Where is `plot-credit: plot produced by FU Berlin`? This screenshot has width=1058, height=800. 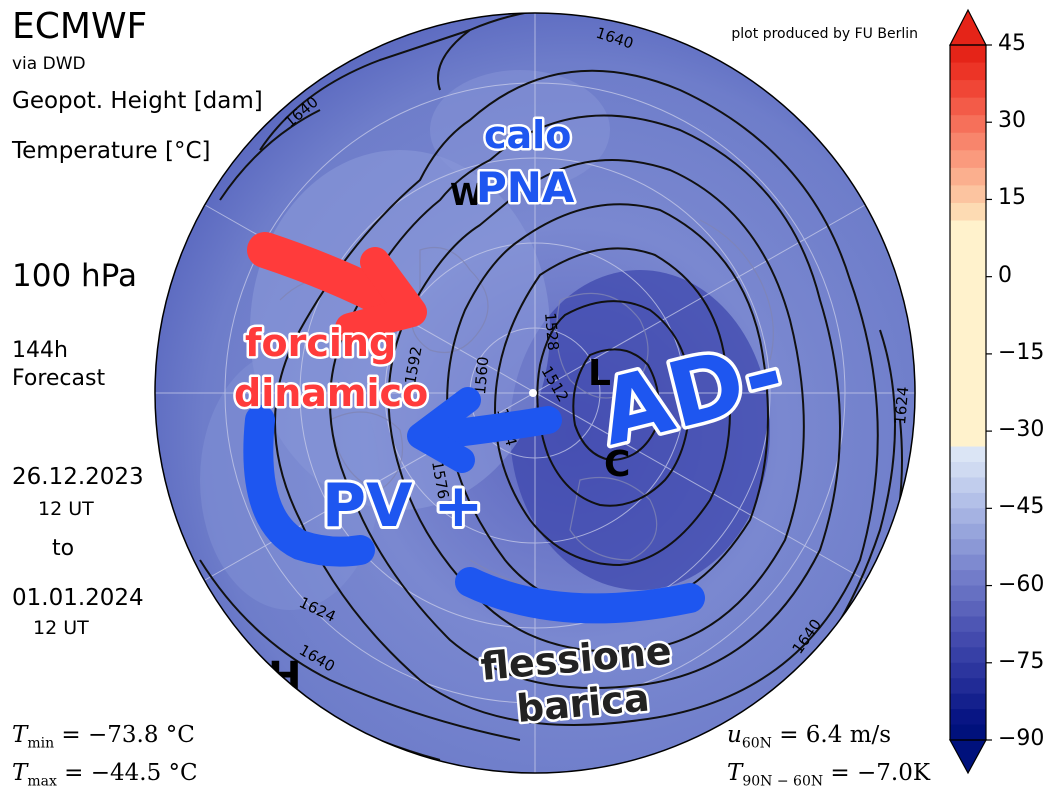
plot-credit: plot produced by FU Berlin is located at coordinates (824, 34).